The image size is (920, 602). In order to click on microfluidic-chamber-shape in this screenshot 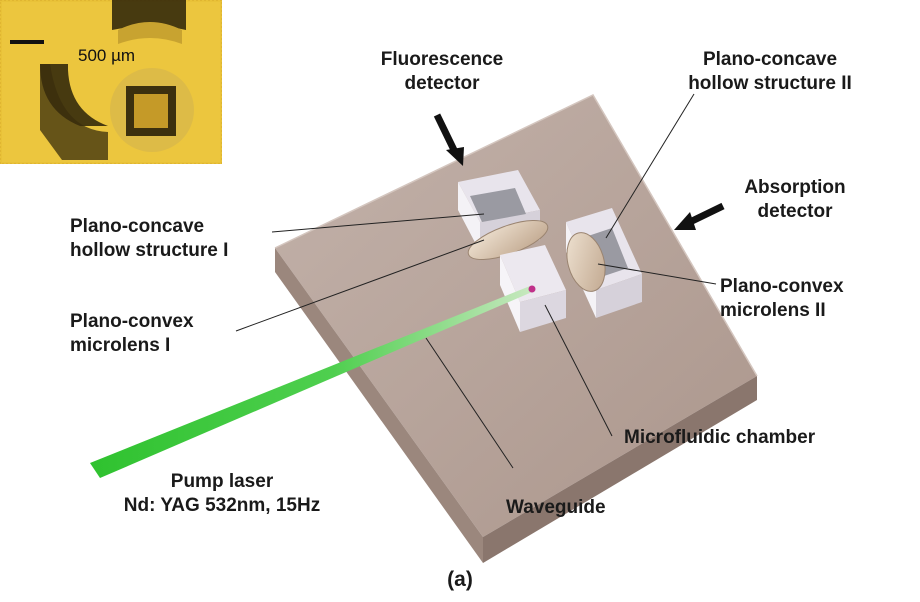, I will do `click(533, 288)`.